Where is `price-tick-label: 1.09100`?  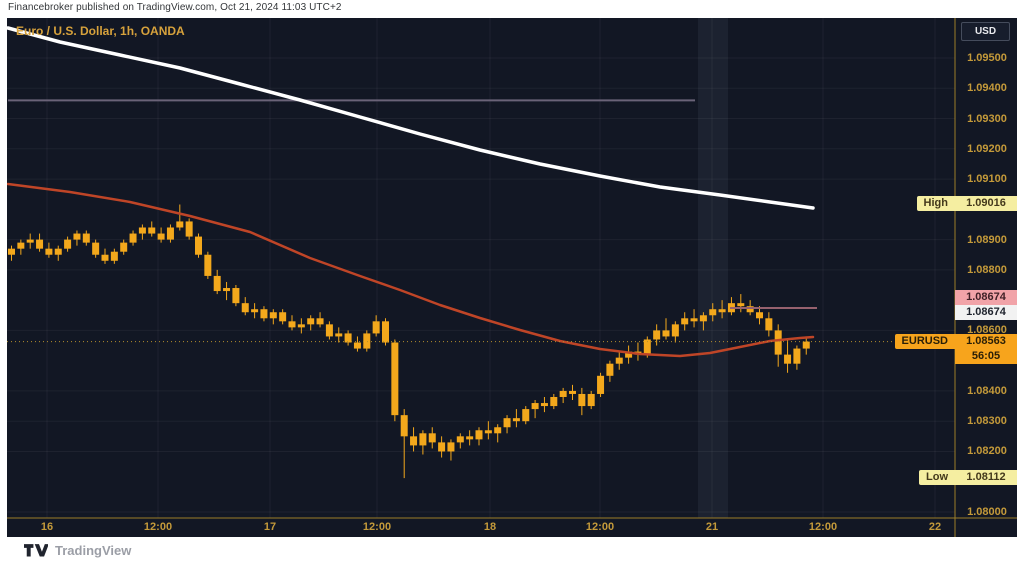 price-tick-label: 1.09100 is located at coordinates (987, 179).